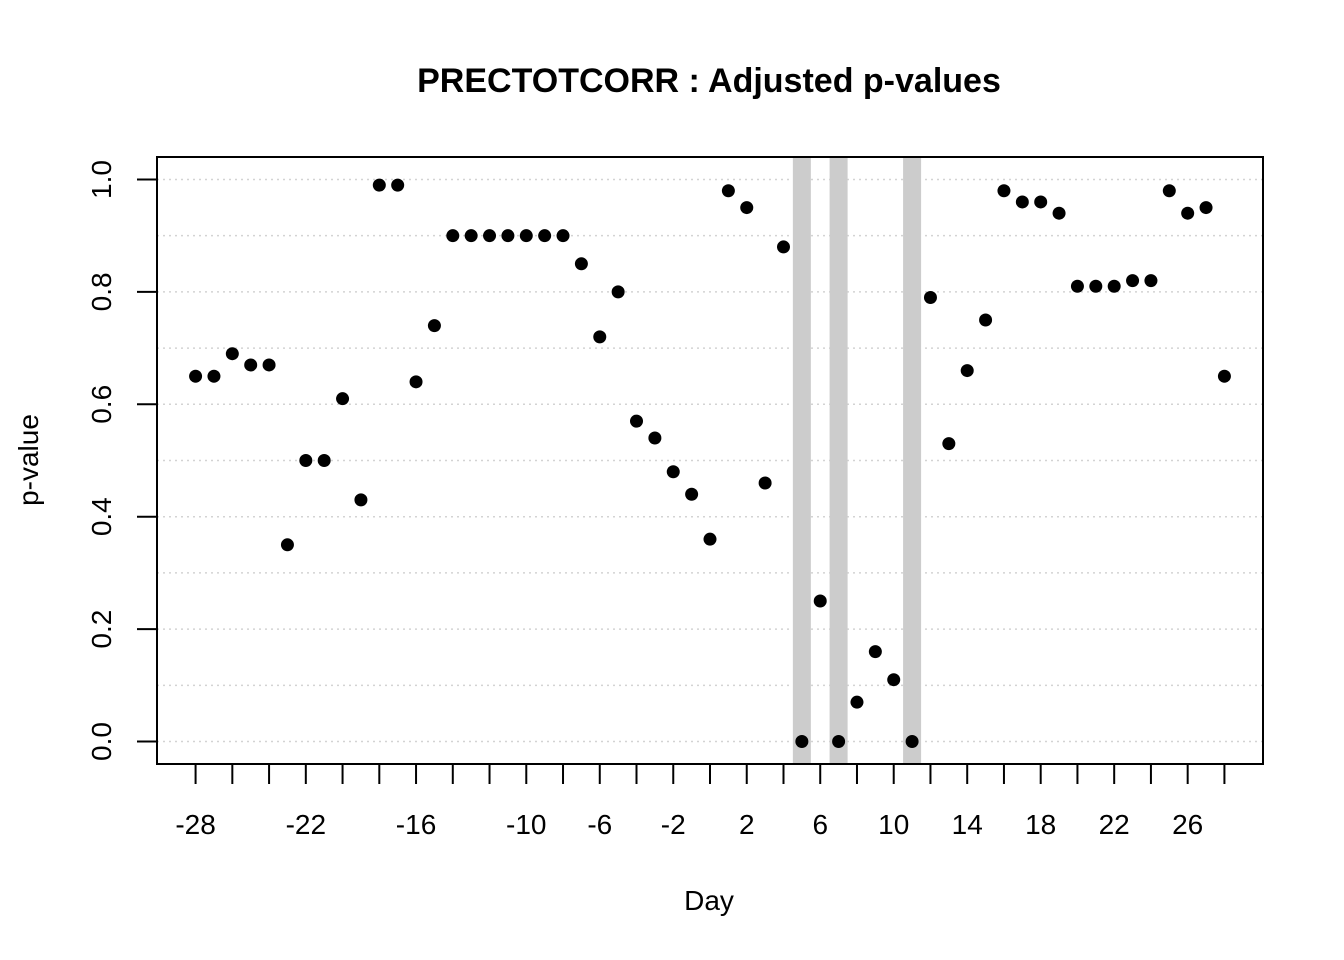  What do you see at coordinates (673, 824) in the screenshot?
I see `x-tick-label-13: -2` at bounding box center [673, 824].